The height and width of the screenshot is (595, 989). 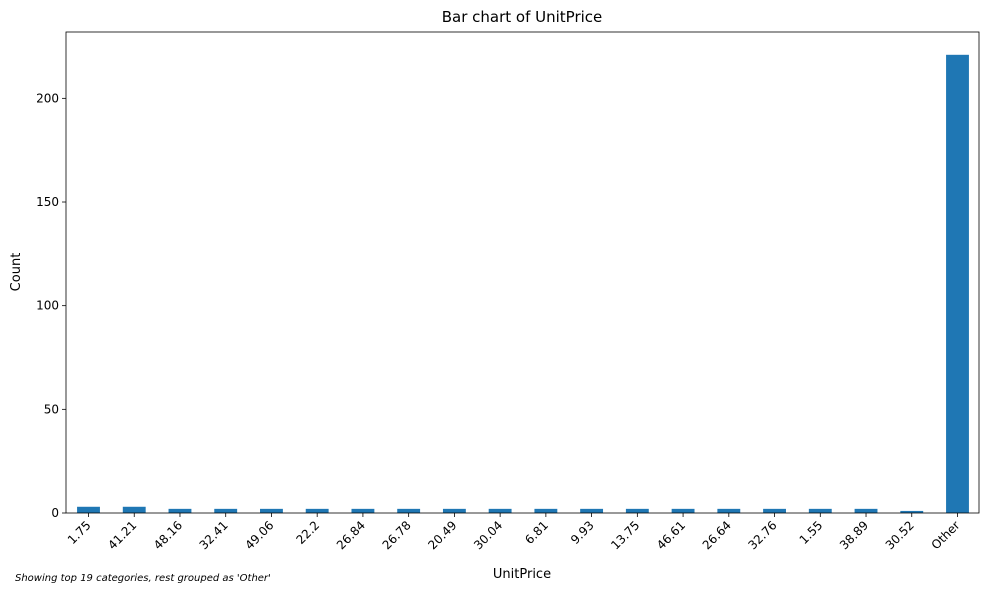 What do you see at coordinates (214, 535) in the screenshot?
I see `x-tick-label: 32.41` at bounding box center [214, 535].